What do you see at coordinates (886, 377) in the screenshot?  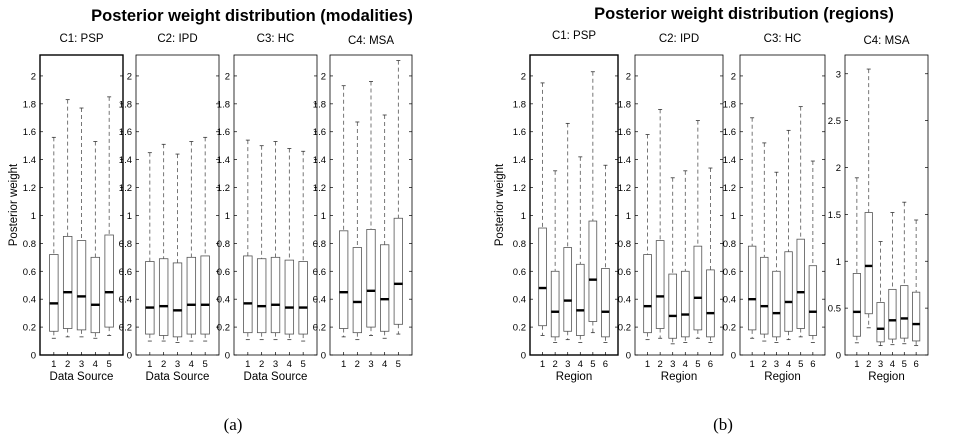 I see `x-axis-label: Region` at bounding box center [886, 377].